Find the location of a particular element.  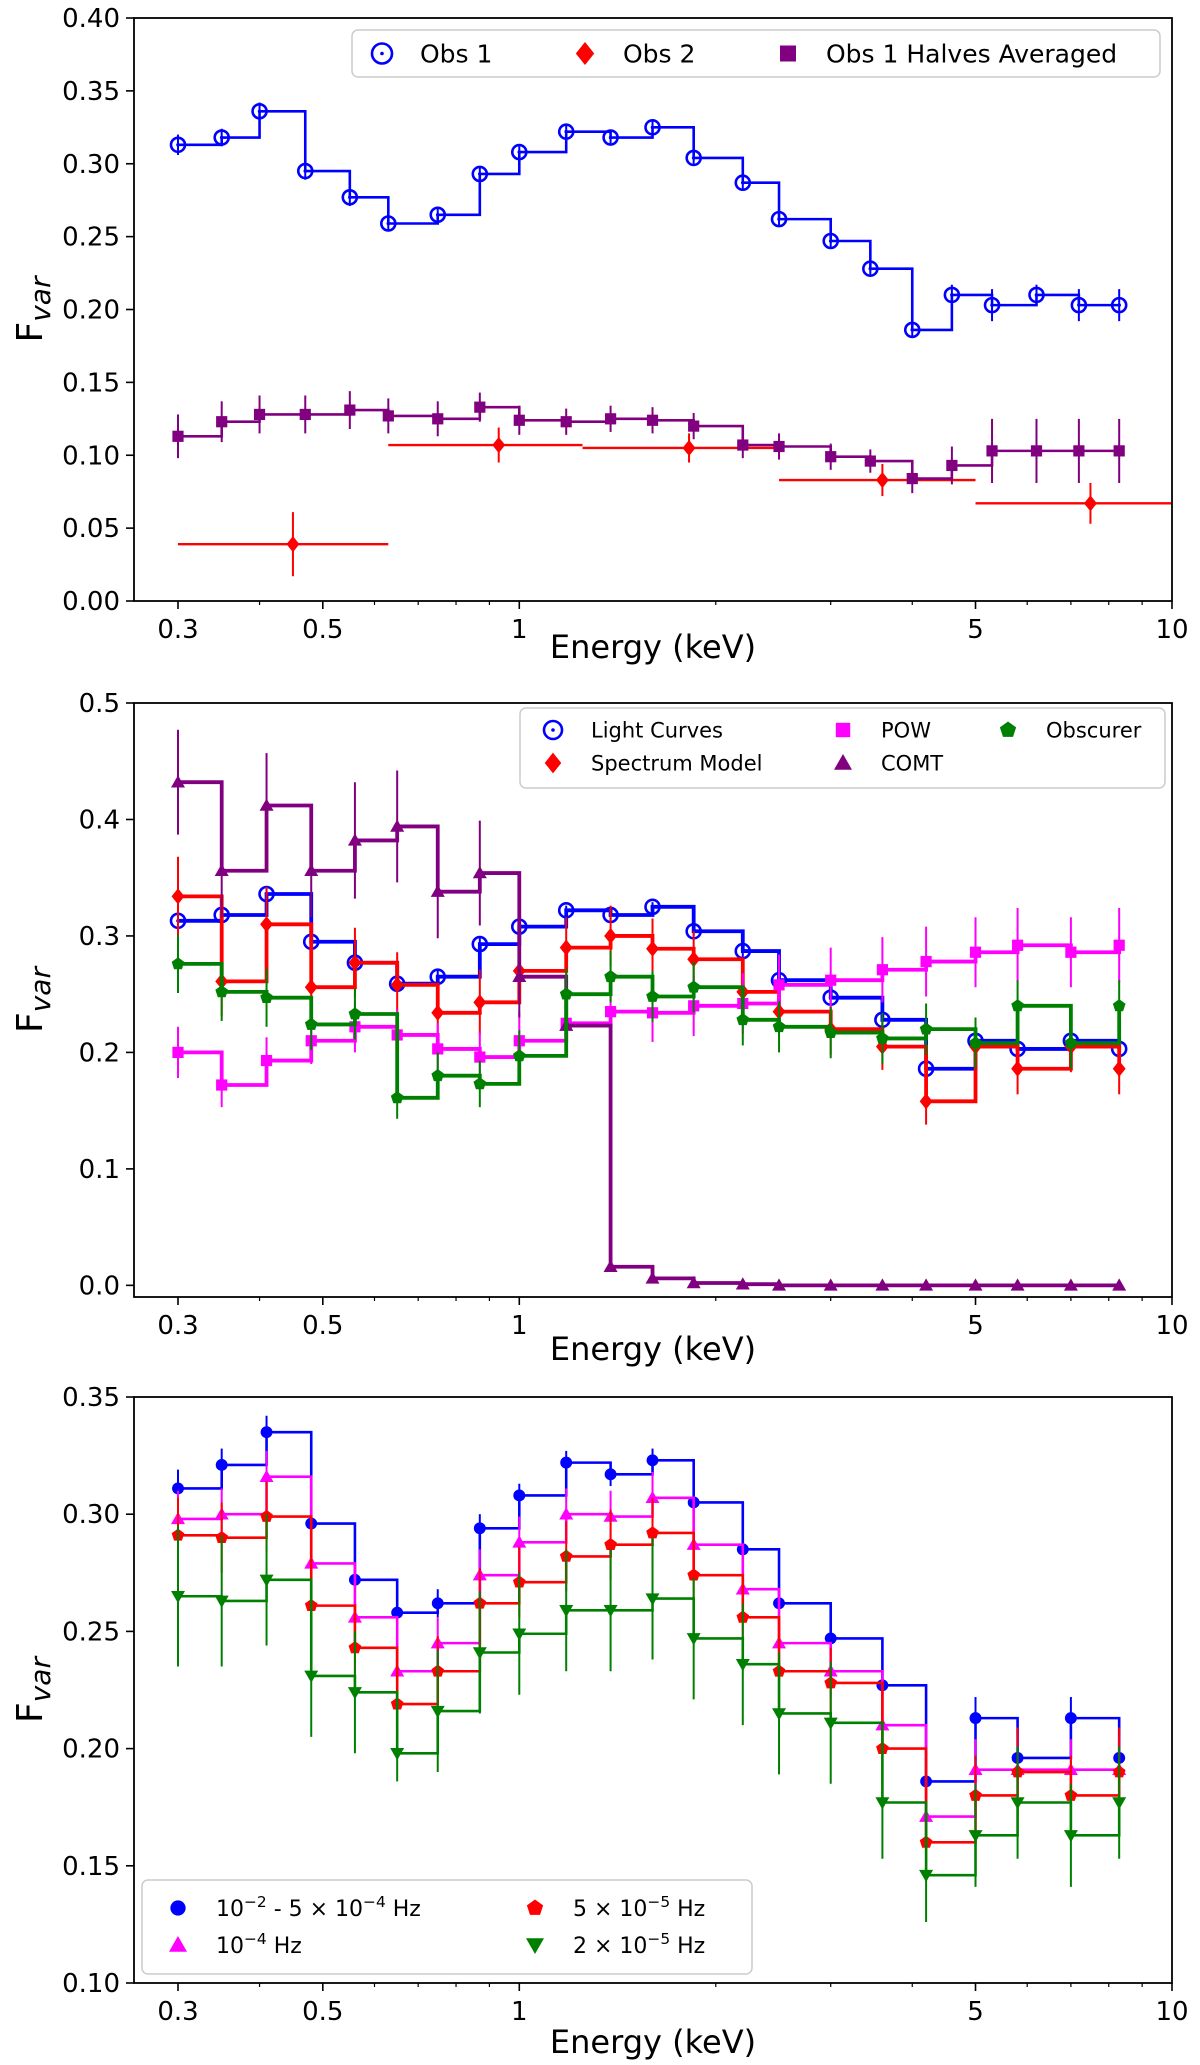

y-tick-label: 0.35 is located at coordinates (91, 92).